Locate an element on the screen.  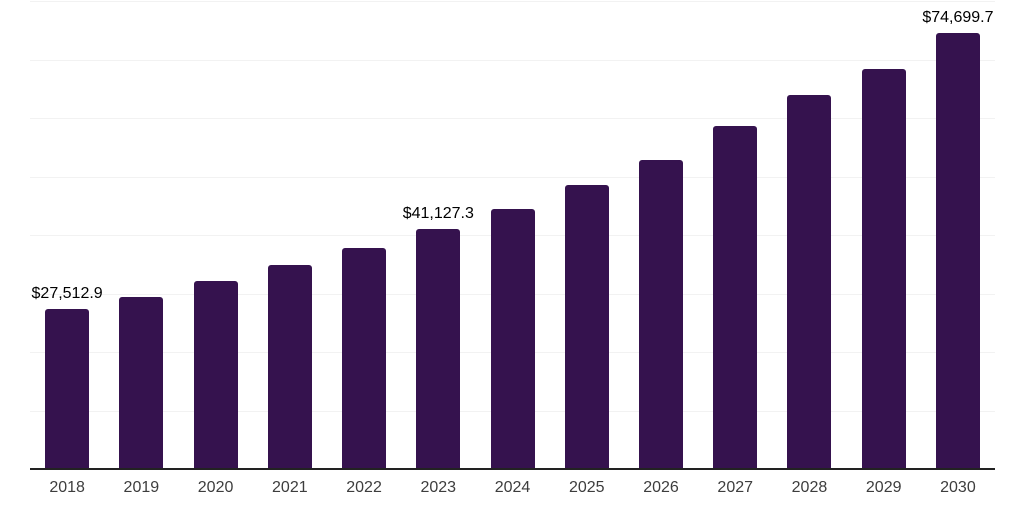
bar-2021 is located at coordinates (289, 367).